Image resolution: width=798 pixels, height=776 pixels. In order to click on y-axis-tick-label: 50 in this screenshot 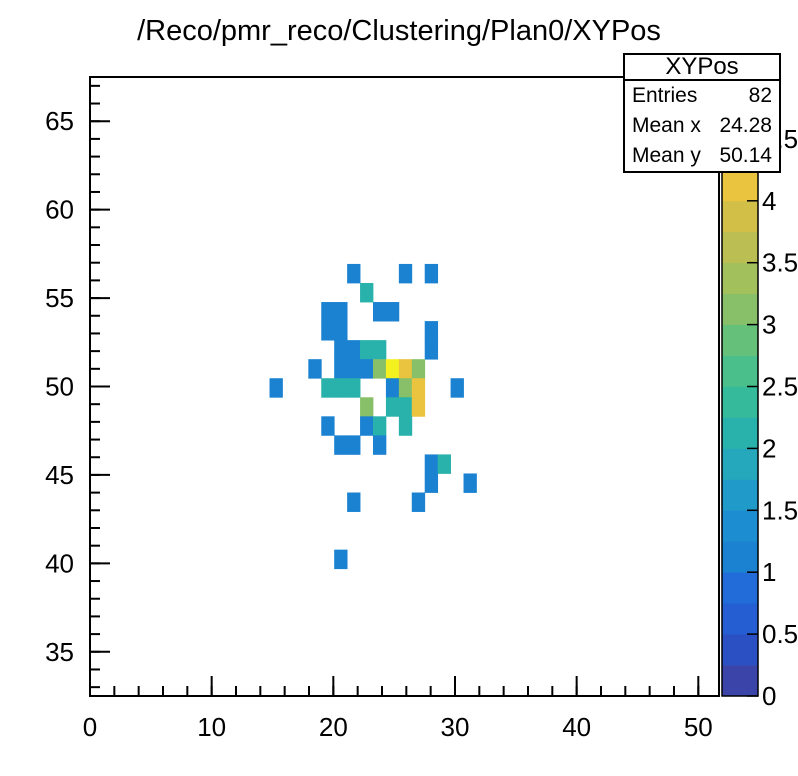, I will do `click(59, 387)`.